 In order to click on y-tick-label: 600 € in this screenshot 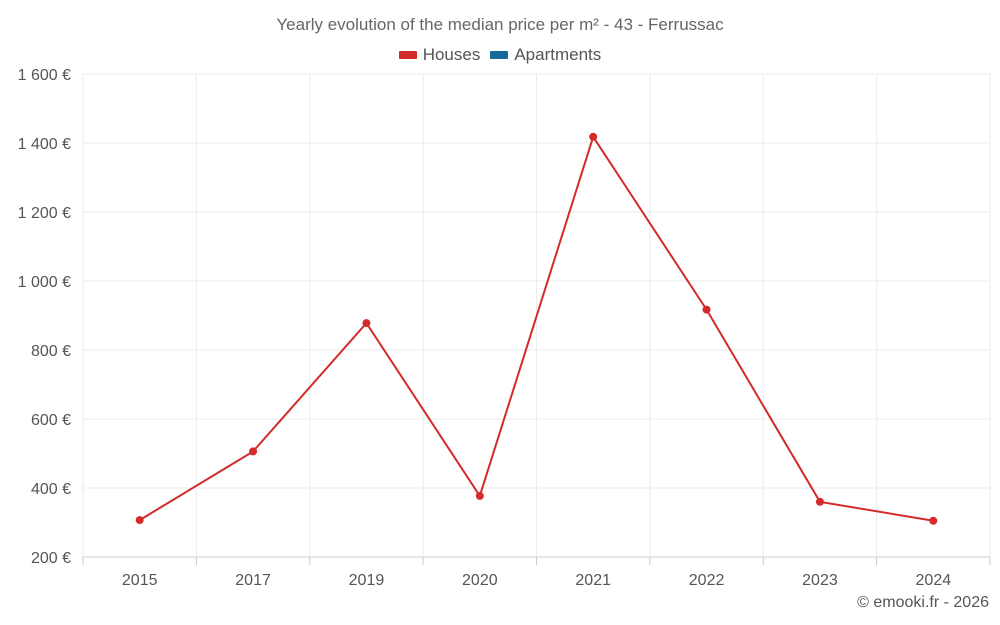, I will do `click(51, 420)`.